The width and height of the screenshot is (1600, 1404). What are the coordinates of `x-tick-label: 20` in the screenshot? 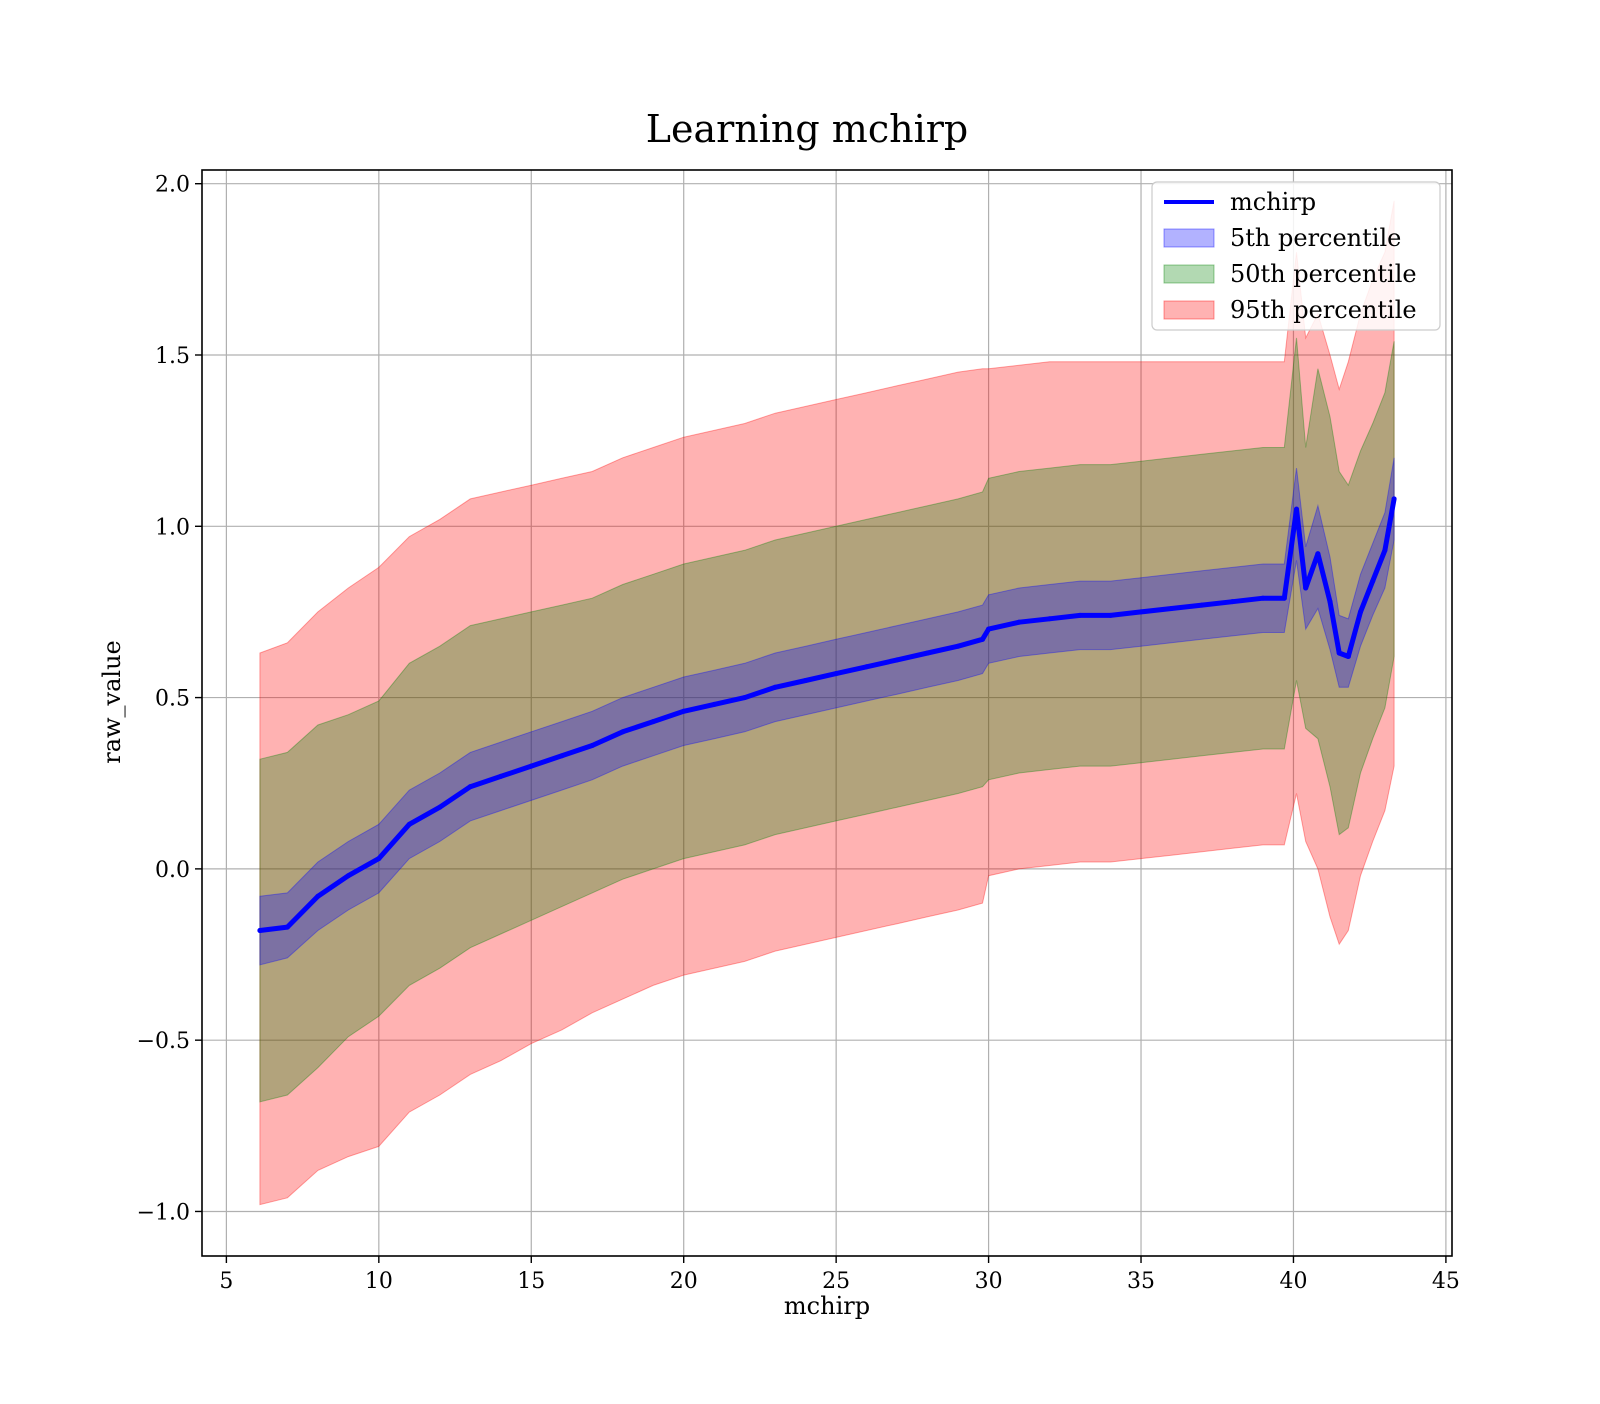 It's located at (684, 1281).